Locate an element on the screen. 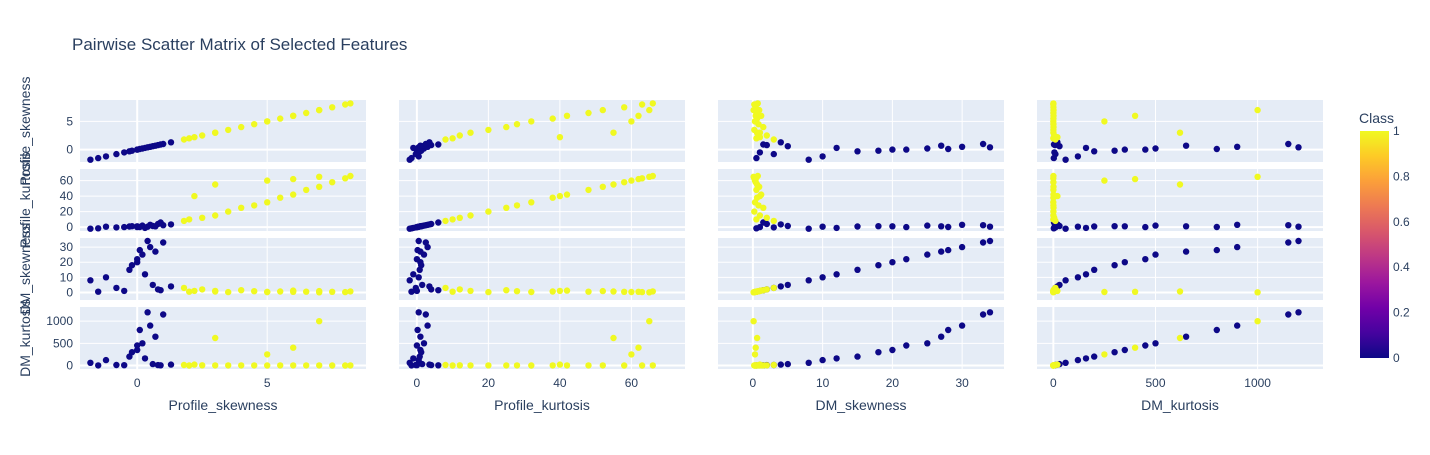 The width and height of the screenshot is (1430, 455). y-tick-label: 10 is located at coordinates (67, 277).